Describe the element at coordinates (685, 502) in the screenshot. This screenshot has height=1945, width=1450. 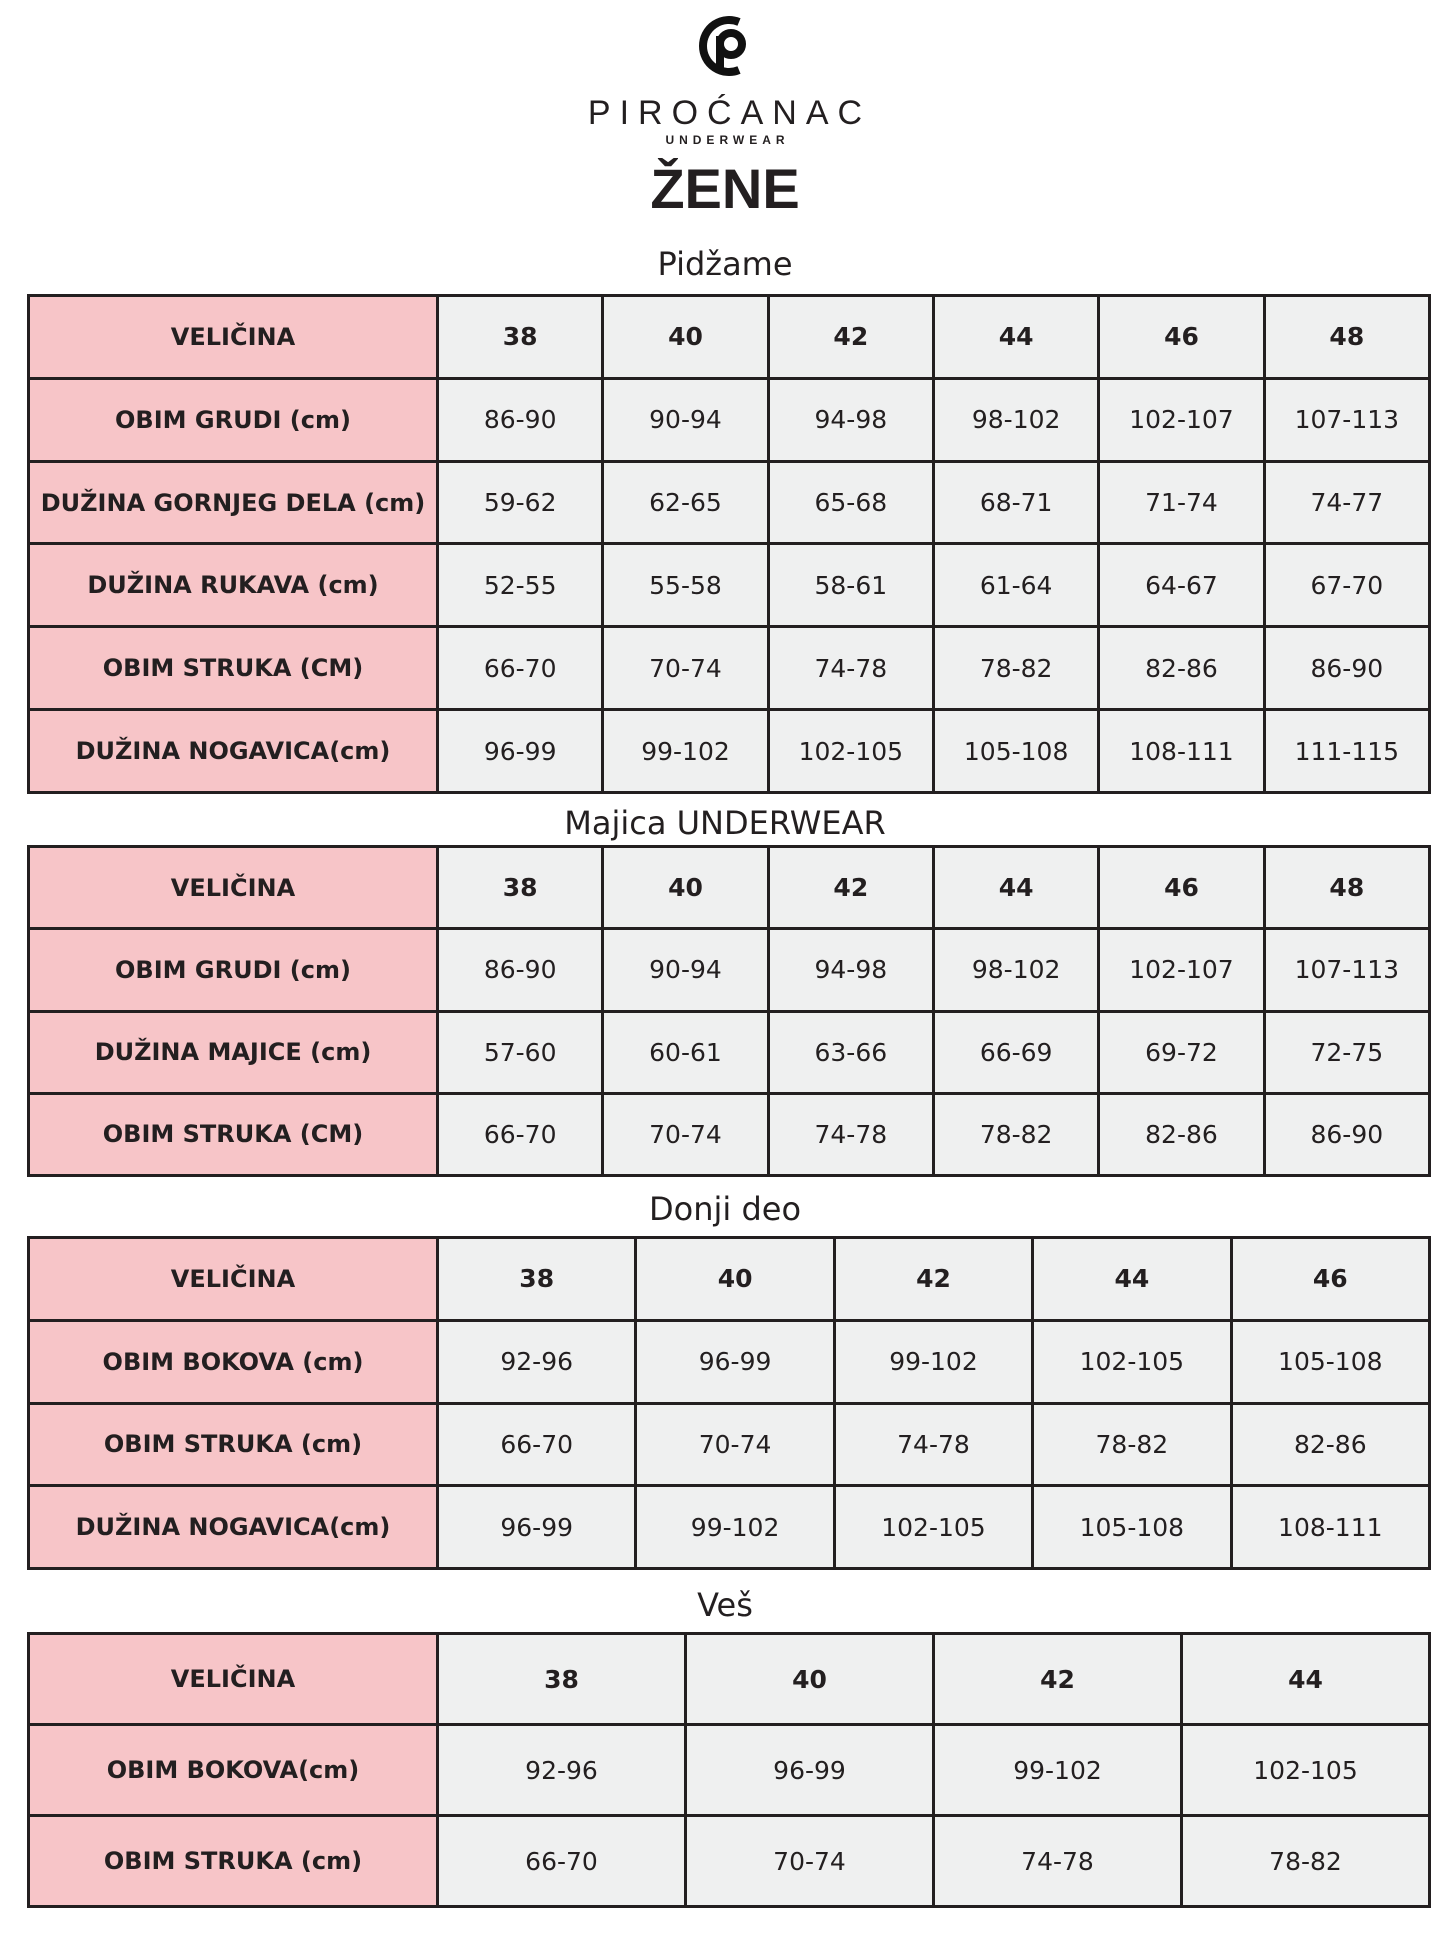
I see `value-cell: 62-65` at that location.